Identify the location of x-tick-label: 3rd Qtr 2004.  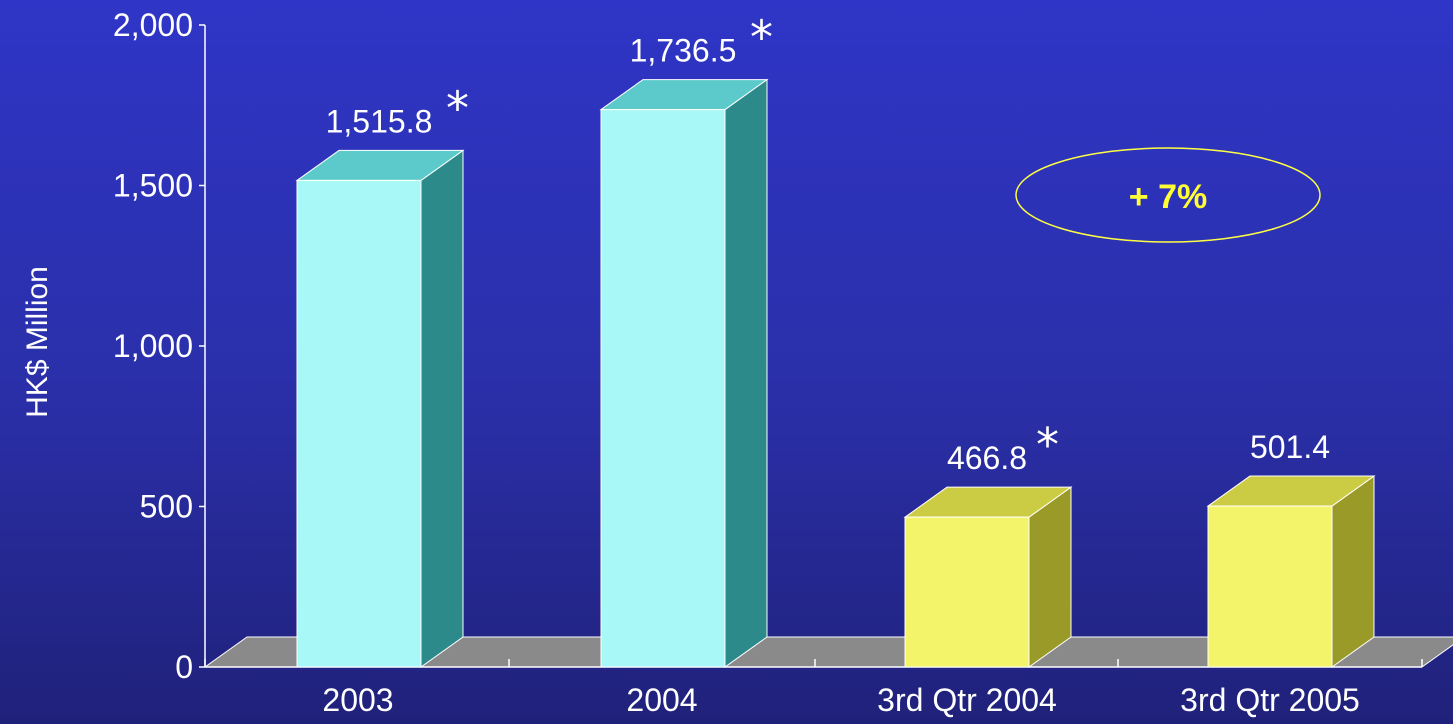
(967, 700).